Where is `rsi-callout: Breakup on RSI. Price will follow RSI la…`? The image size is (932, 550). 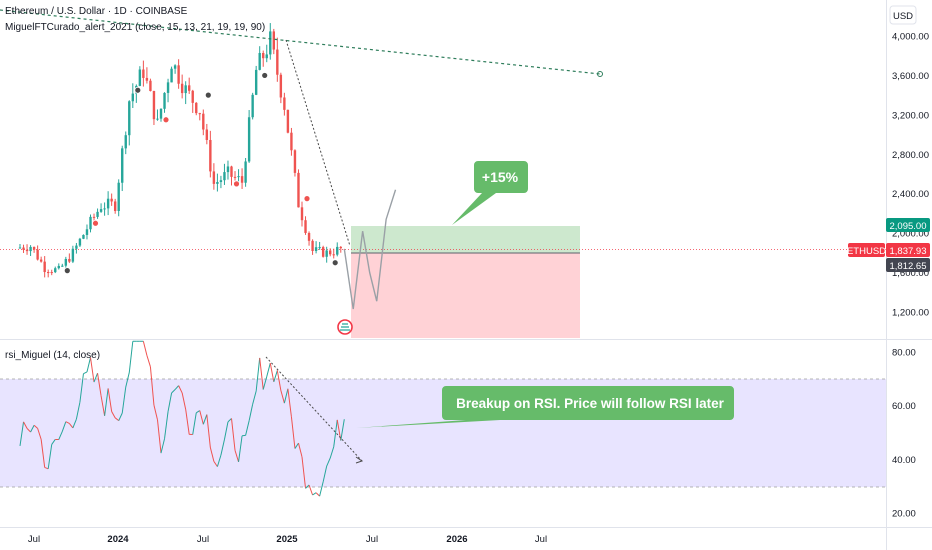 rsi-callout: Breakup on RSI. Price will follow RSI la… is located at coordinates (545, 407).